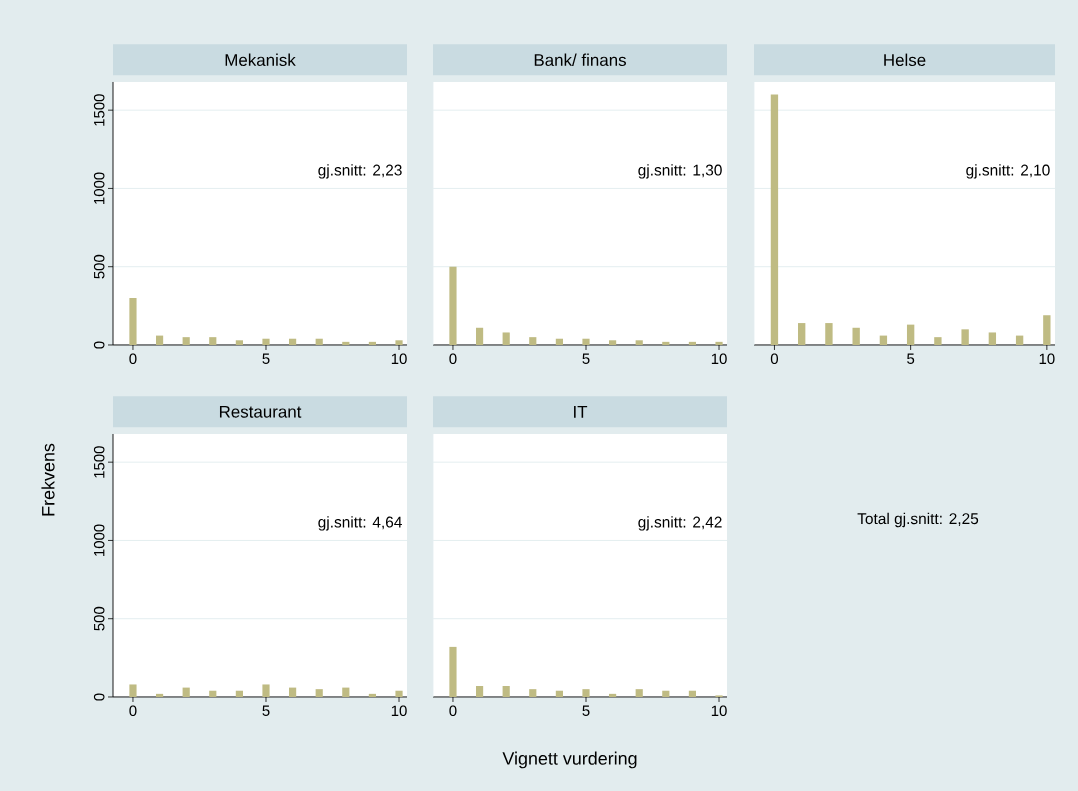 This screenshot has width=1078, height=791. I want to click on y-axis-title: Frekvens, so click(48, 479).